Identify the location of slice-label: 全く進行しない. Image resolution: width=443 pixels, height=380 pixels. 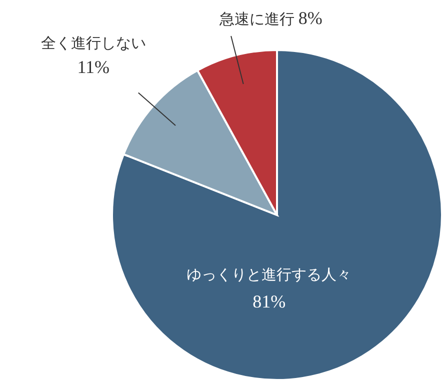
(93, 43).